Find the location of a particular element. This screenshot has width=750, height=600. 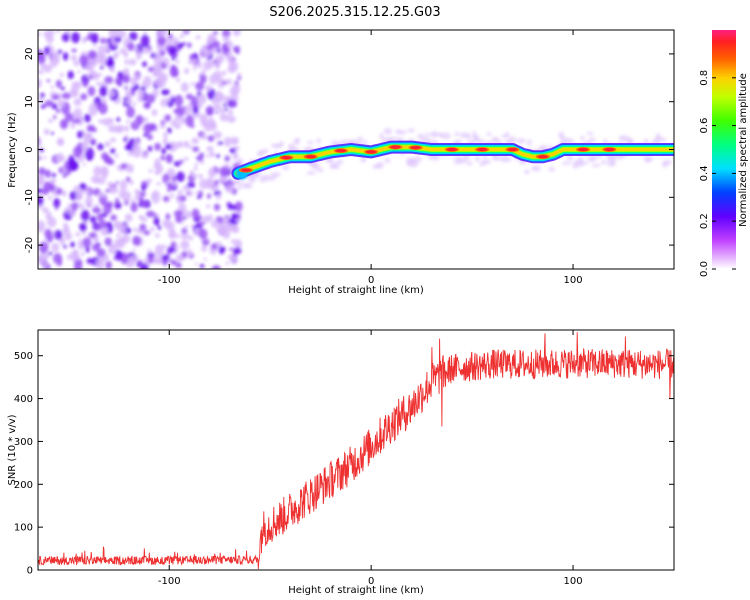

y-tick-label: 400 is located at coordinates (23, 399).